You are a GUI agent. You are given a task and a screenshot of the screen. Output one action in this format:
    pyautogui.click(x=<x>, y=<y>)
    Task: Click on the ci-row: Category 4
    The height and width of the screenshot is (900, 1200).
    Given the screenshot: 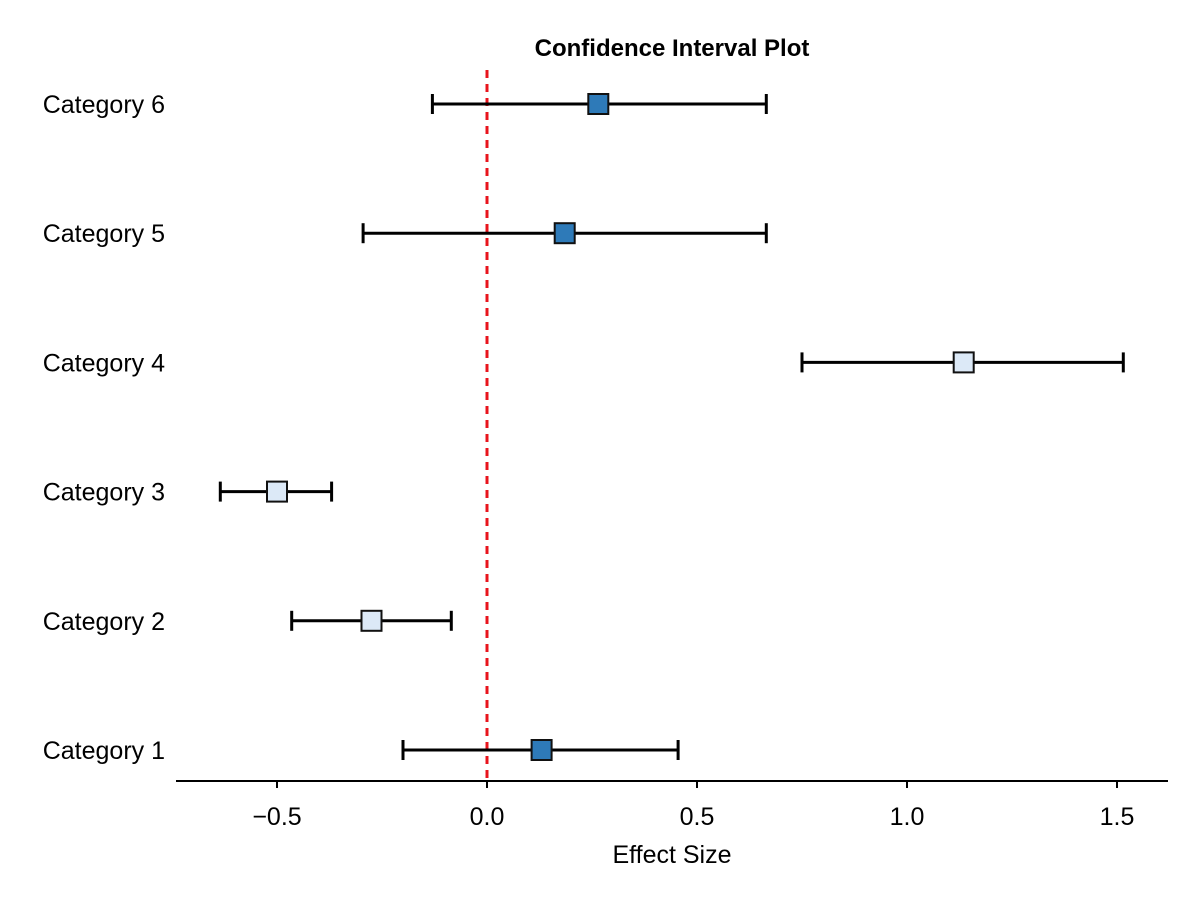 What is the action you would take?
    pyautogui.click(x=584, y=363)
    